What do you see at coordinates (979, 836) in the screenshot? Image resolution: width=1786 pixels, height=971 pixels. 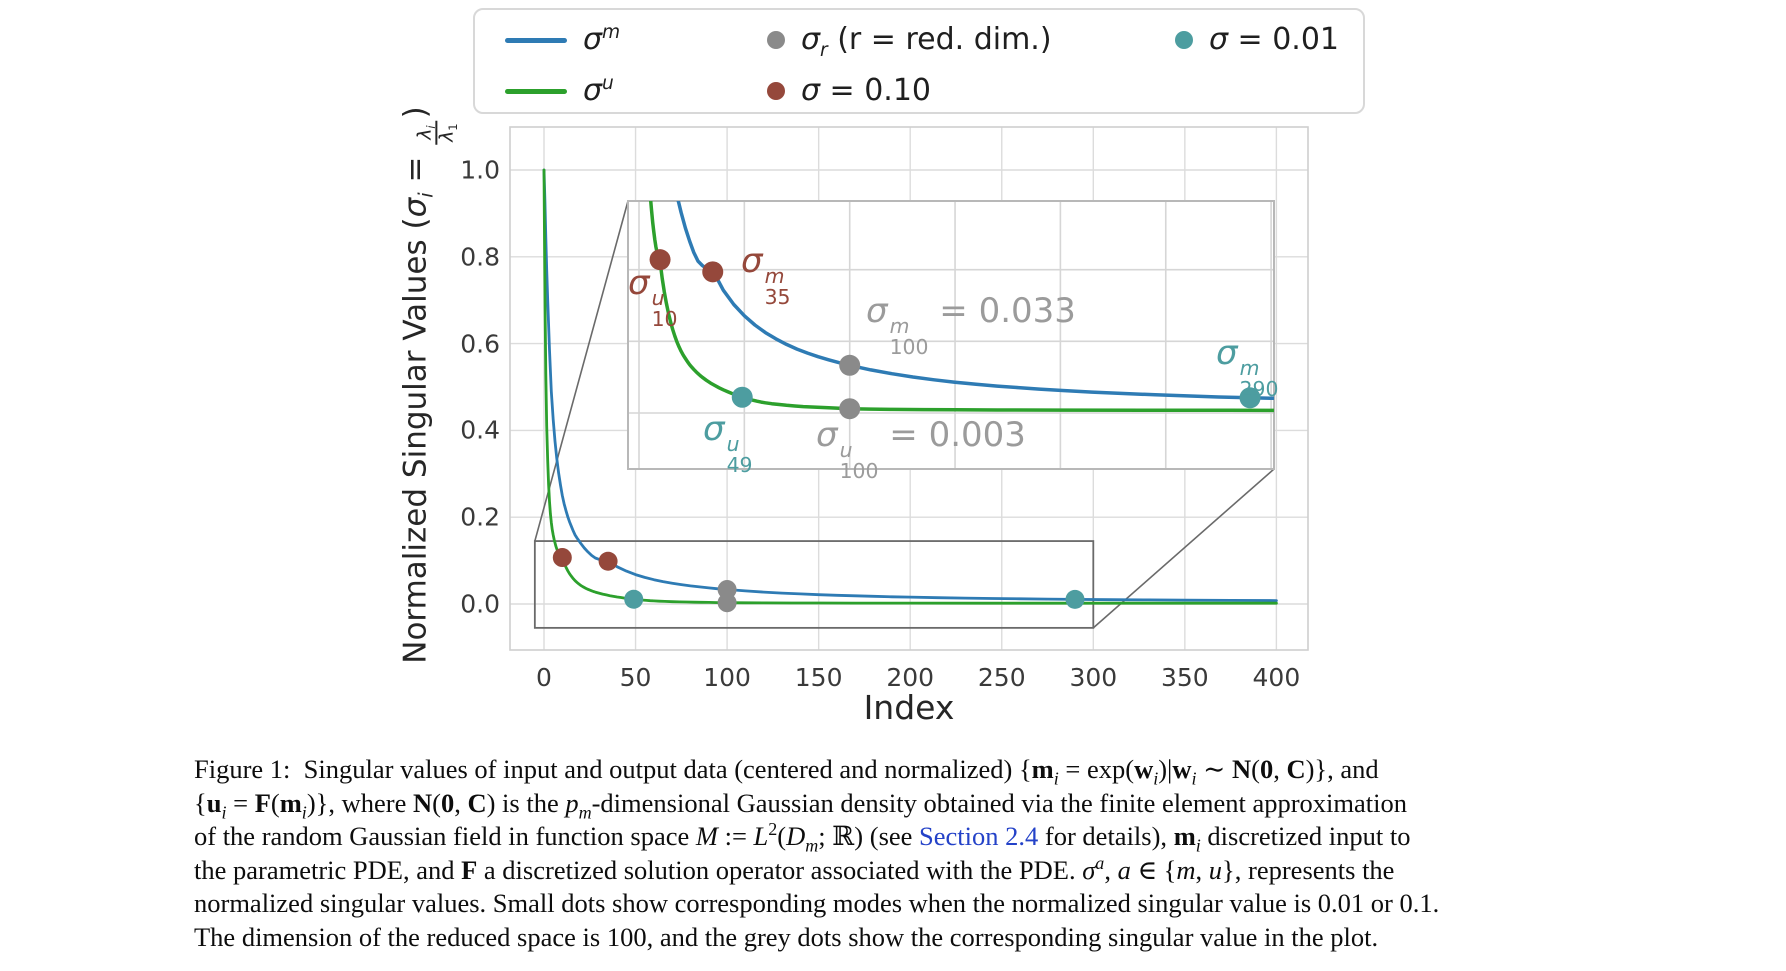 I see `section-2-4-link: Section 2.4` at bounding box center [979, 836].